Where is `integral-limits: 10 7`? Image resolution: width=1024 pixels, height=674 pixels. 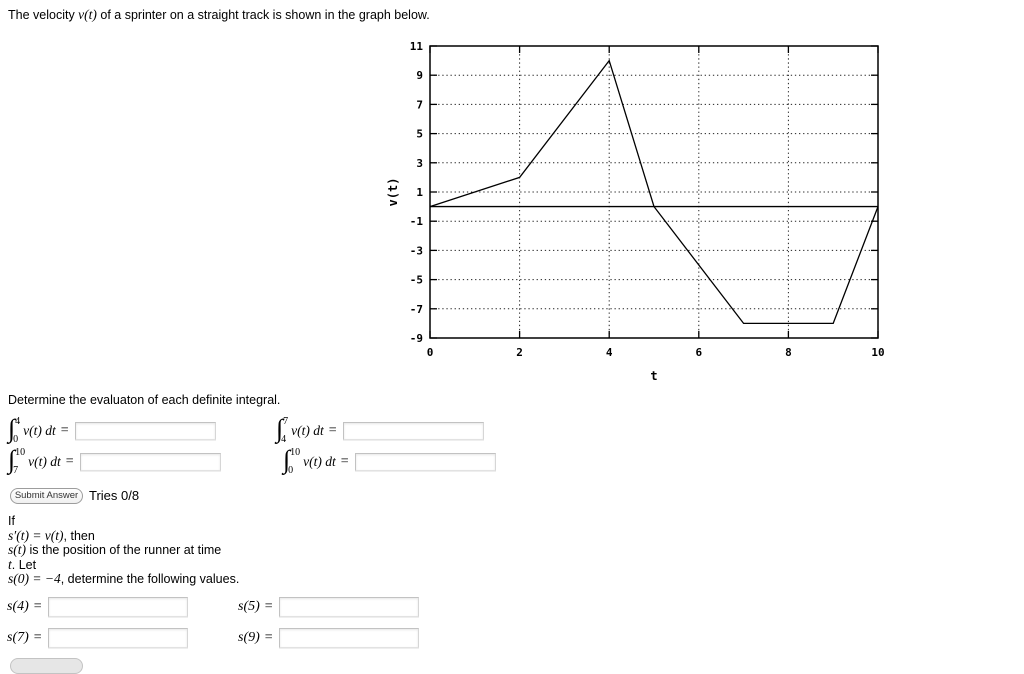 integral-limits: 10 7 is located at coordinates (19, 461).